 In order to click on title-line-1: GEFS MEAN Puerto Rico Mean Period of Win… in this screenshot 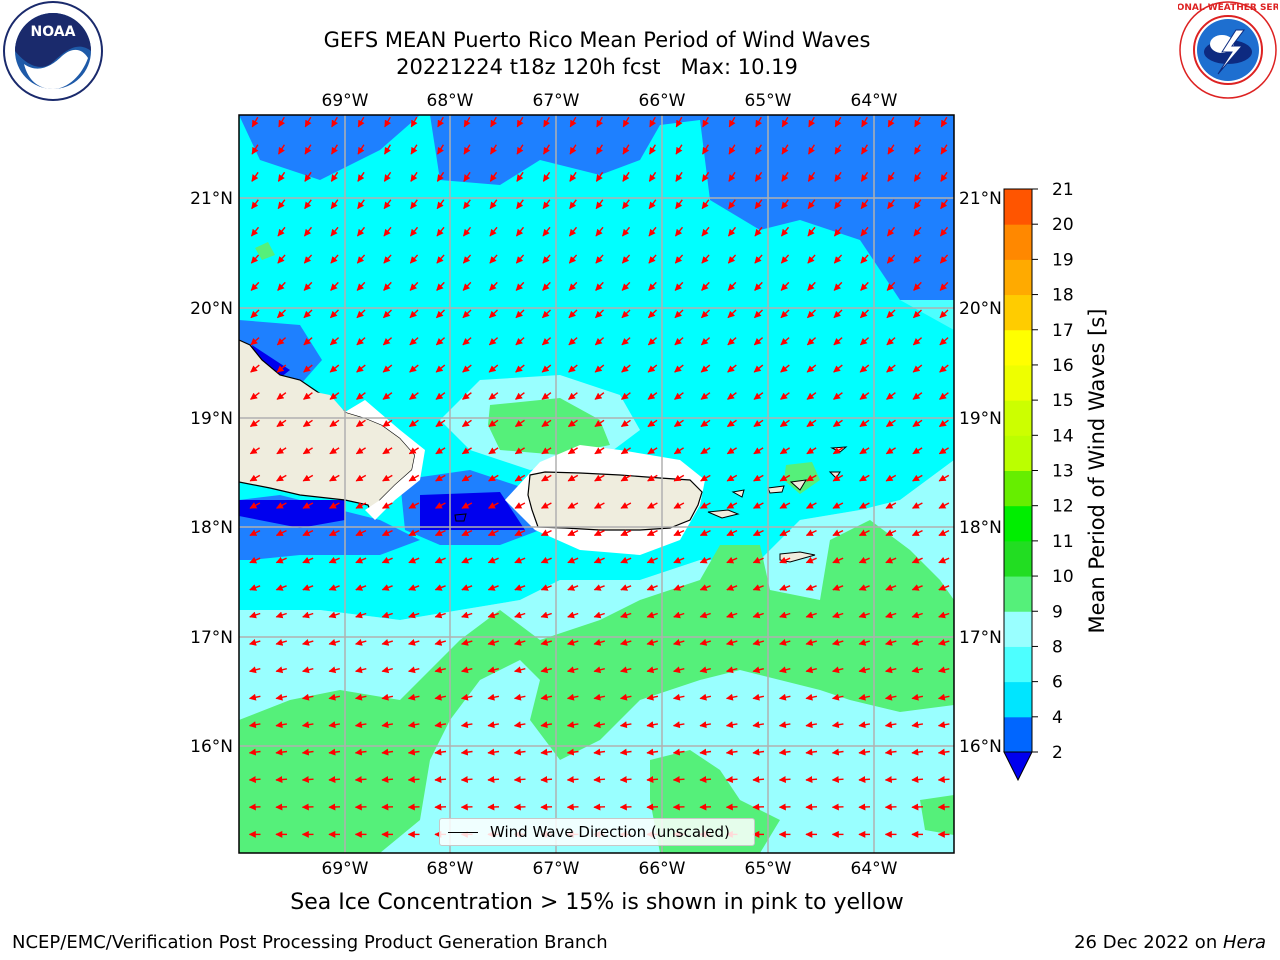, I will do `click(597, 40)`.